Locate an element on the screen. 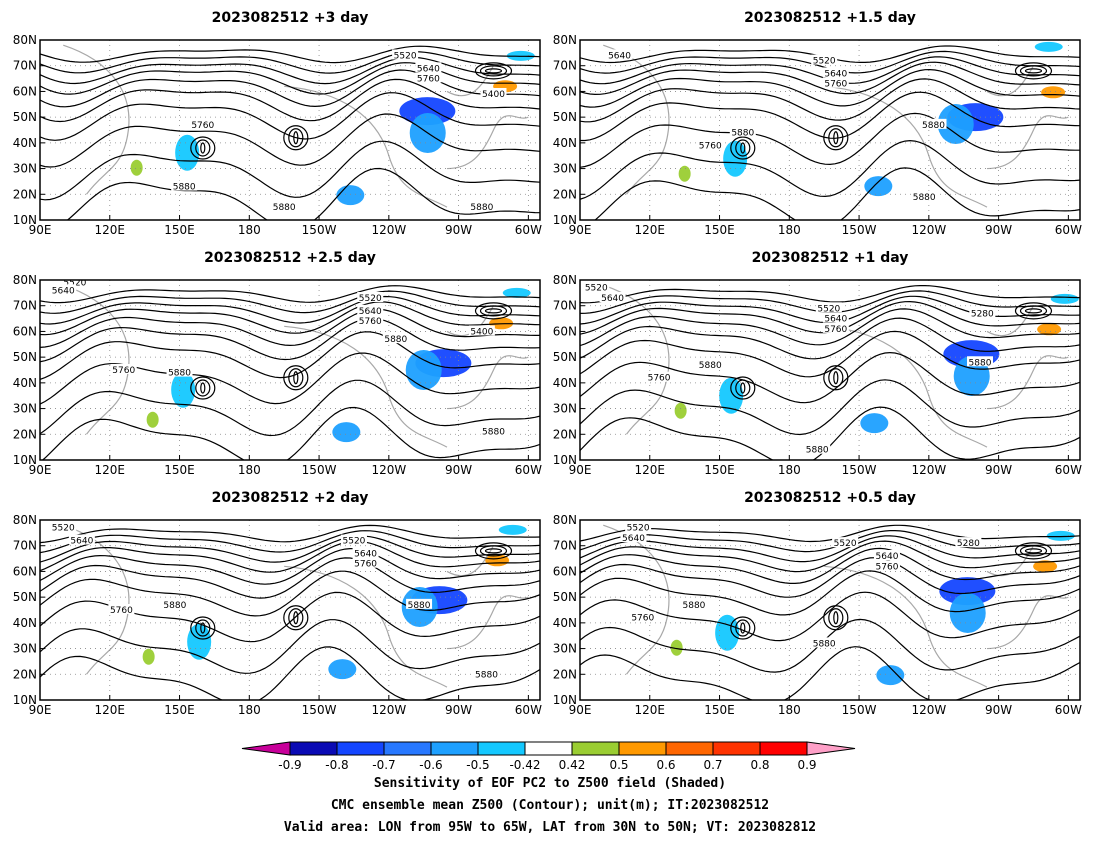 This screenshot has height=850, width=1100. colorbar-tick-label: -0.7 is located at coordinates (383, 765).